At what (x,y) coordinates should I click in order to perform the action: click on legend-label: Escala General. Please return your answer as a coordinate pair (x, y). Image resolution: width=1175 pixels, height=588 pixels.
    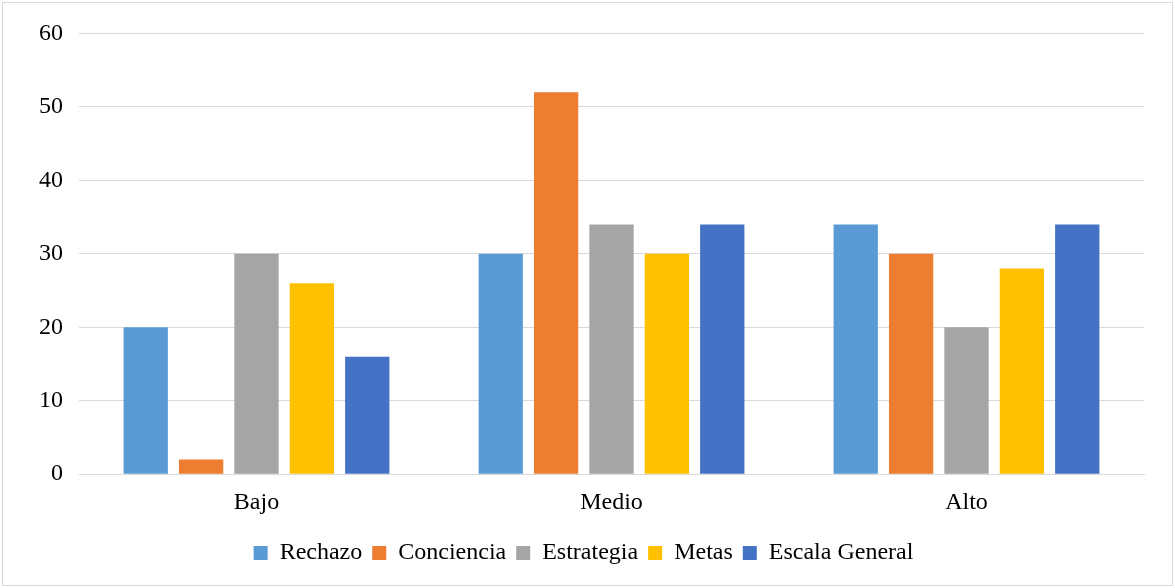
    Looking at the image, I should click on (841, 551).